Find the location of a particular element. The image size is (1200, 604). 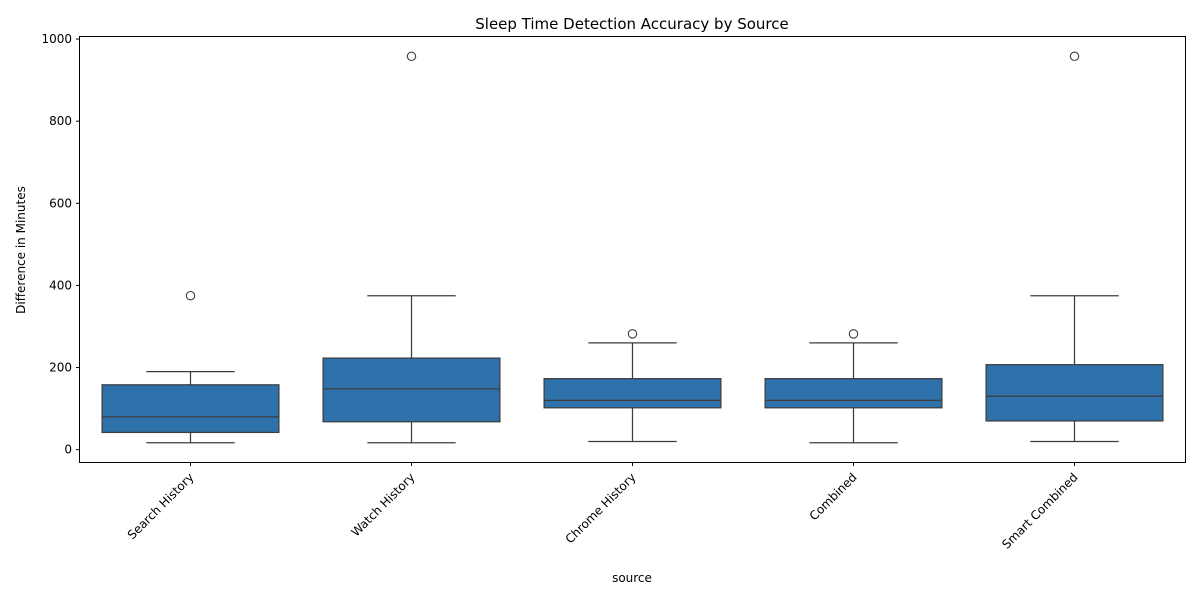

x-tick-label: Smart Combined is located at coordinates (1039, 510).